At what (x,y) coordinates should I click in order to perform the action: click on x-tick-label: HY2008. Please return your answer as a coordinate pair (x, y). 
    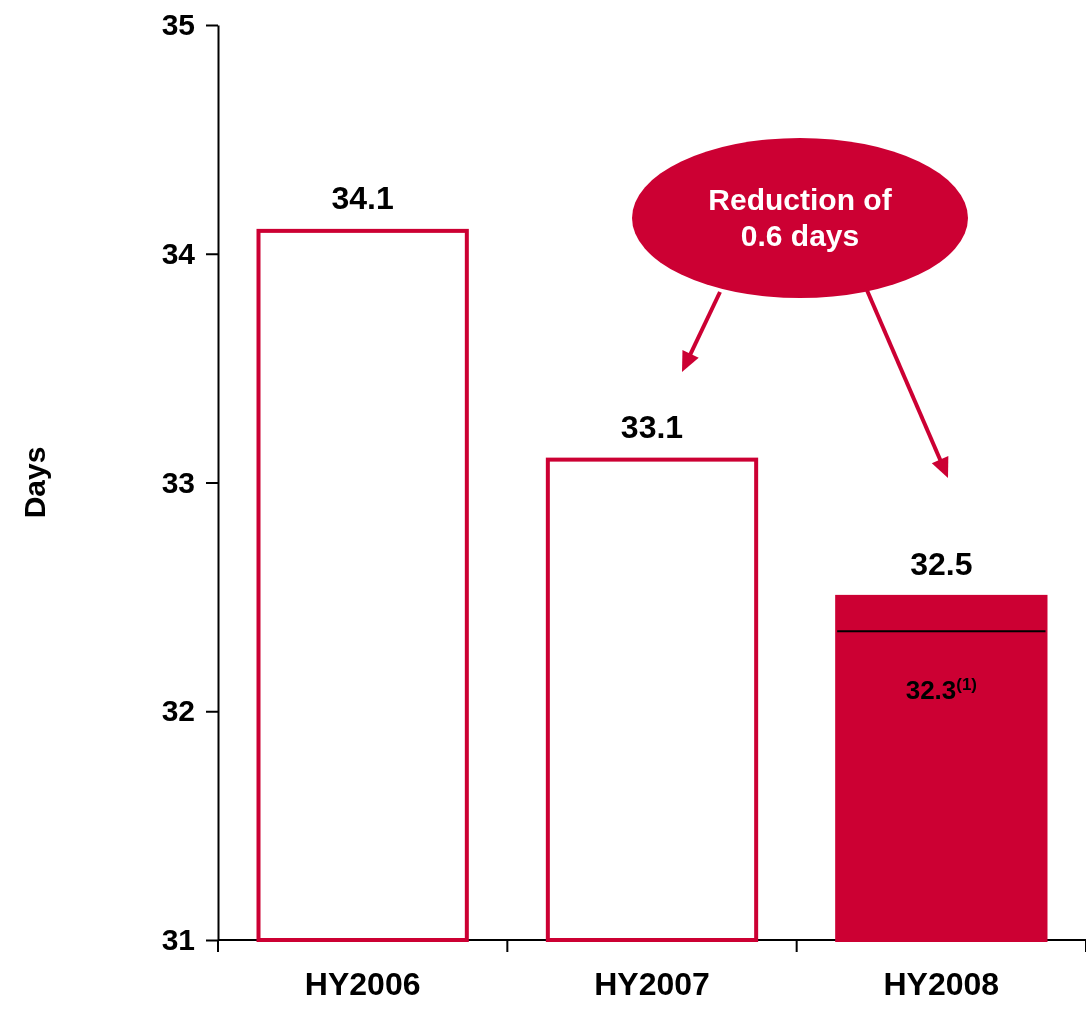
    Looking at the image, I should click on (941, 984).